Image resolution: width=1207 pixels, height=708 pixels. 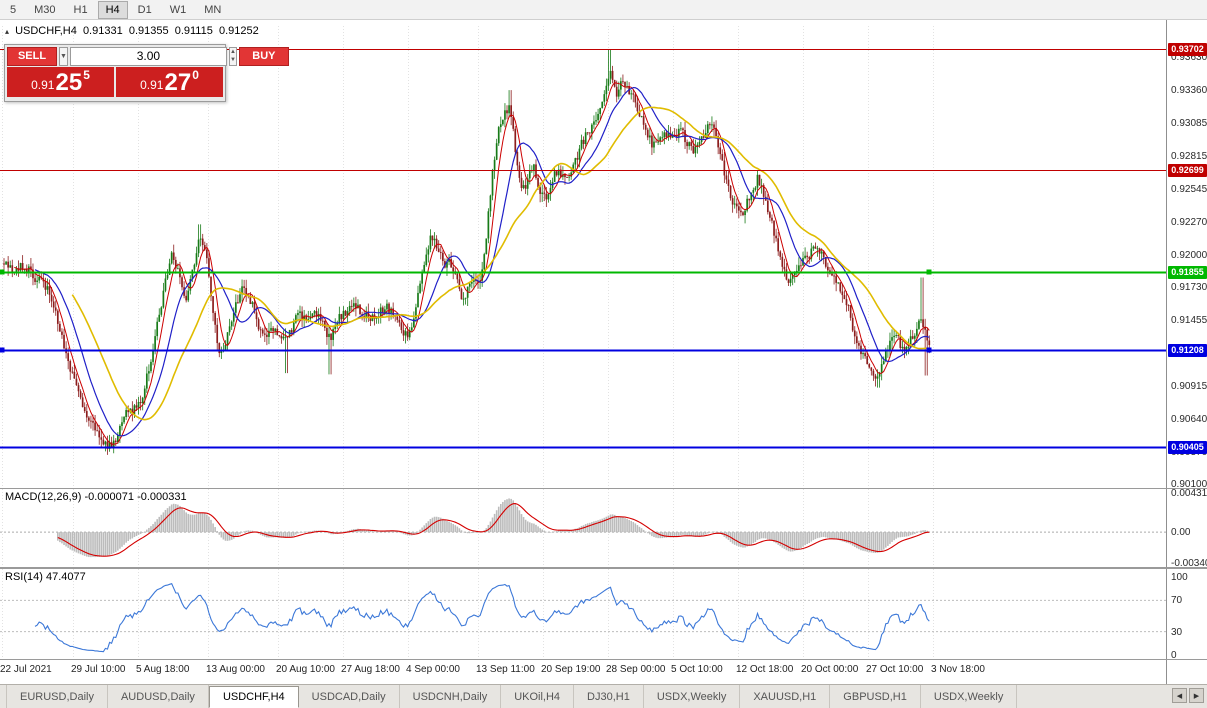 I want to click on time-axis-label: 28 Sep 00:00, so click(x=636, y=669).